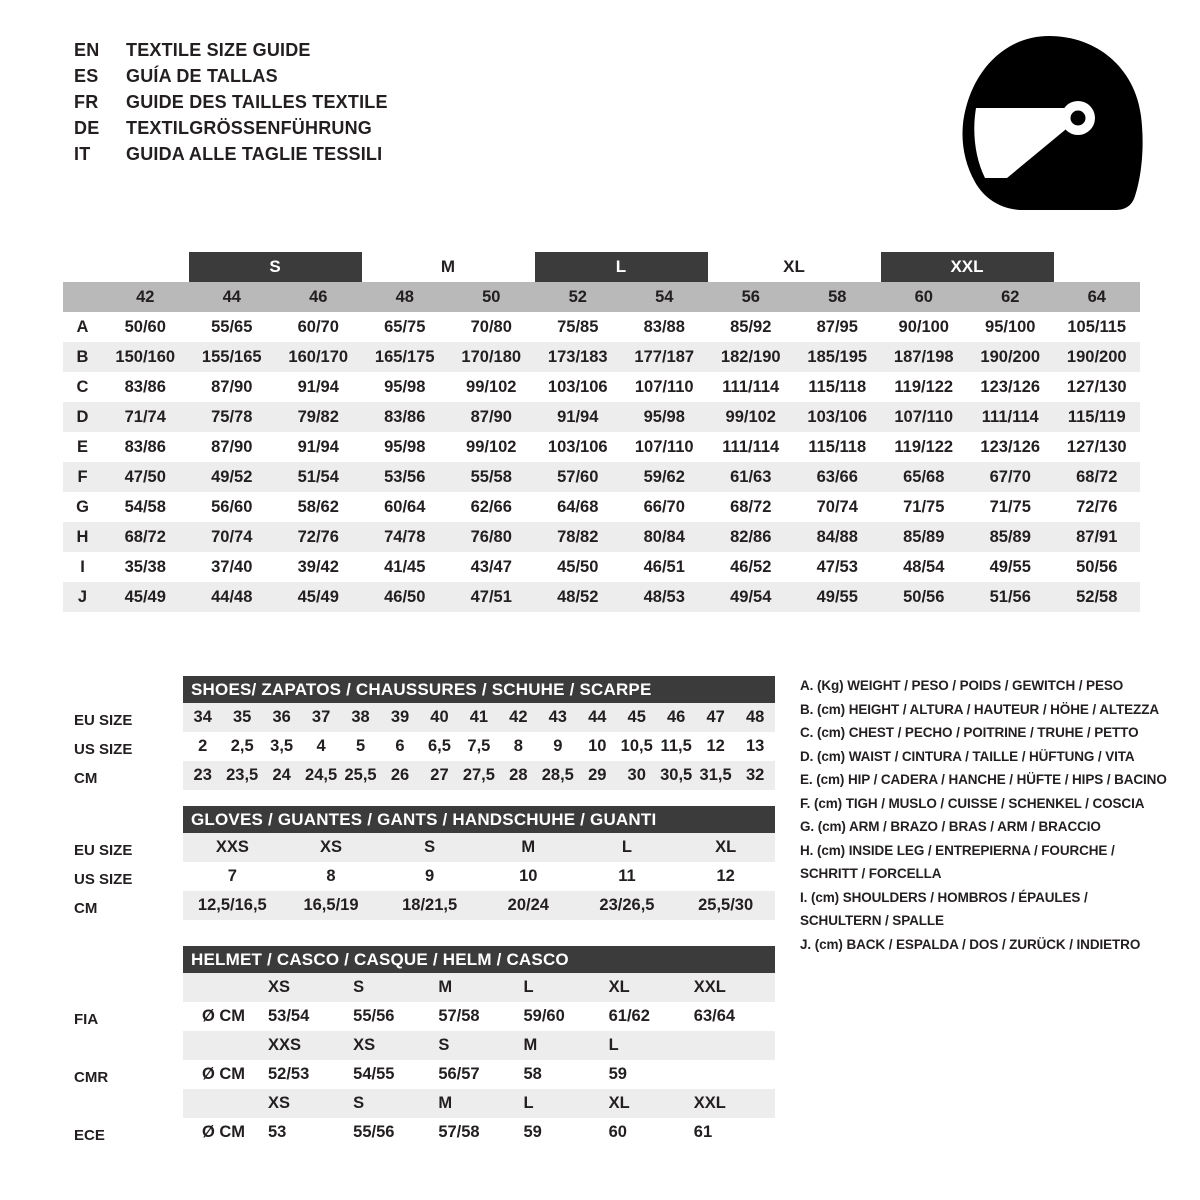 This screenshot has height=1200, width=1200. I want to click on measurement-cell: 85/89, so click(1010, 537).